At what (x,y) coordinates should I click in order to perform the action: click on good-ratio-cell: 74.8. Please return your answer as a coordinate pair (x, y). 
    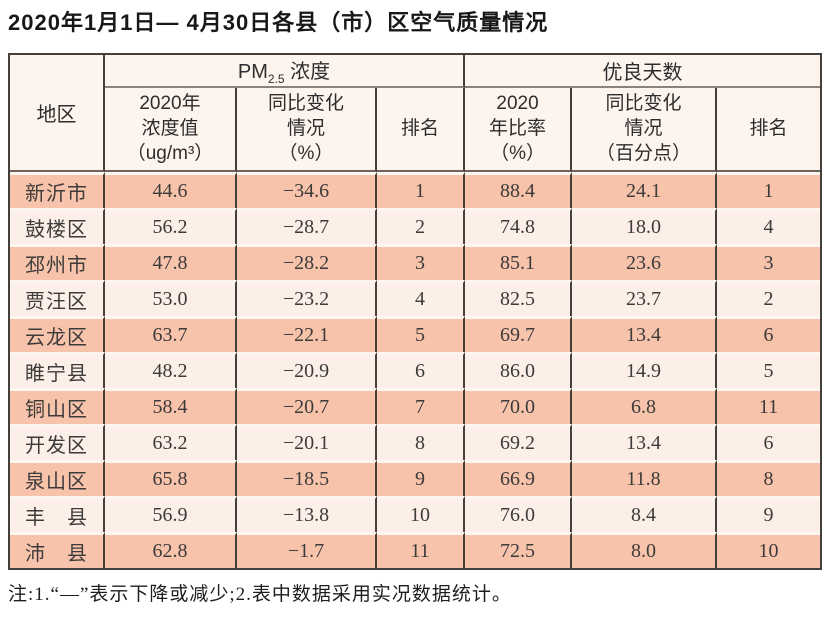
    Looking at the image, I should click on (519, 225).